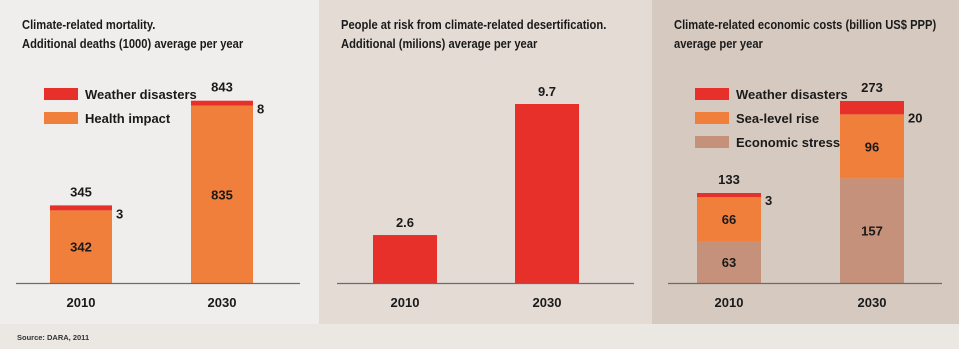 The image size is (959, 349). I want to click on chart-title-line: Additional (milions) average per year, so click(439, 43).